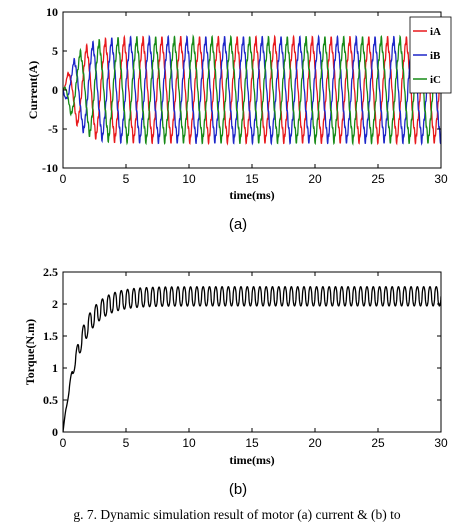  What do you see at coordinates (251, 195) in the screenshot?
I see `current-x-axis-label: time(ms)` at bounding box center [251, 195].